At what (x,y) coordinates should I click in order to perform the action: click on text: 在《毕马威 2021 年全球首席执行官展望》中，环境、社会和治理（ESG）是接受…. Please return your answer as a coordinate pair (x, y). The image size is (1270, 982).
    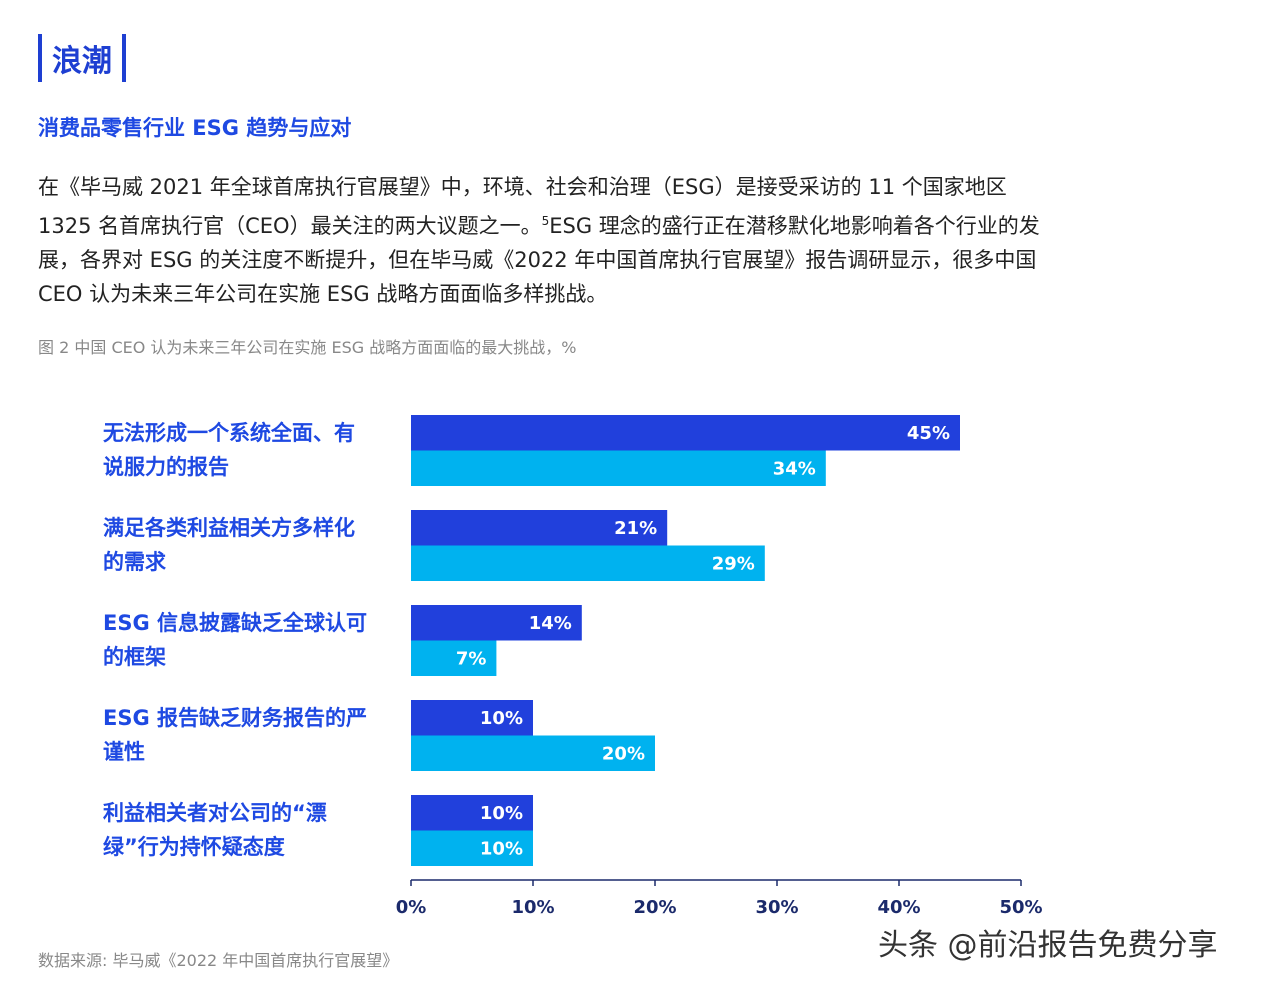
    Looking at the image, I should click on (522, 206).